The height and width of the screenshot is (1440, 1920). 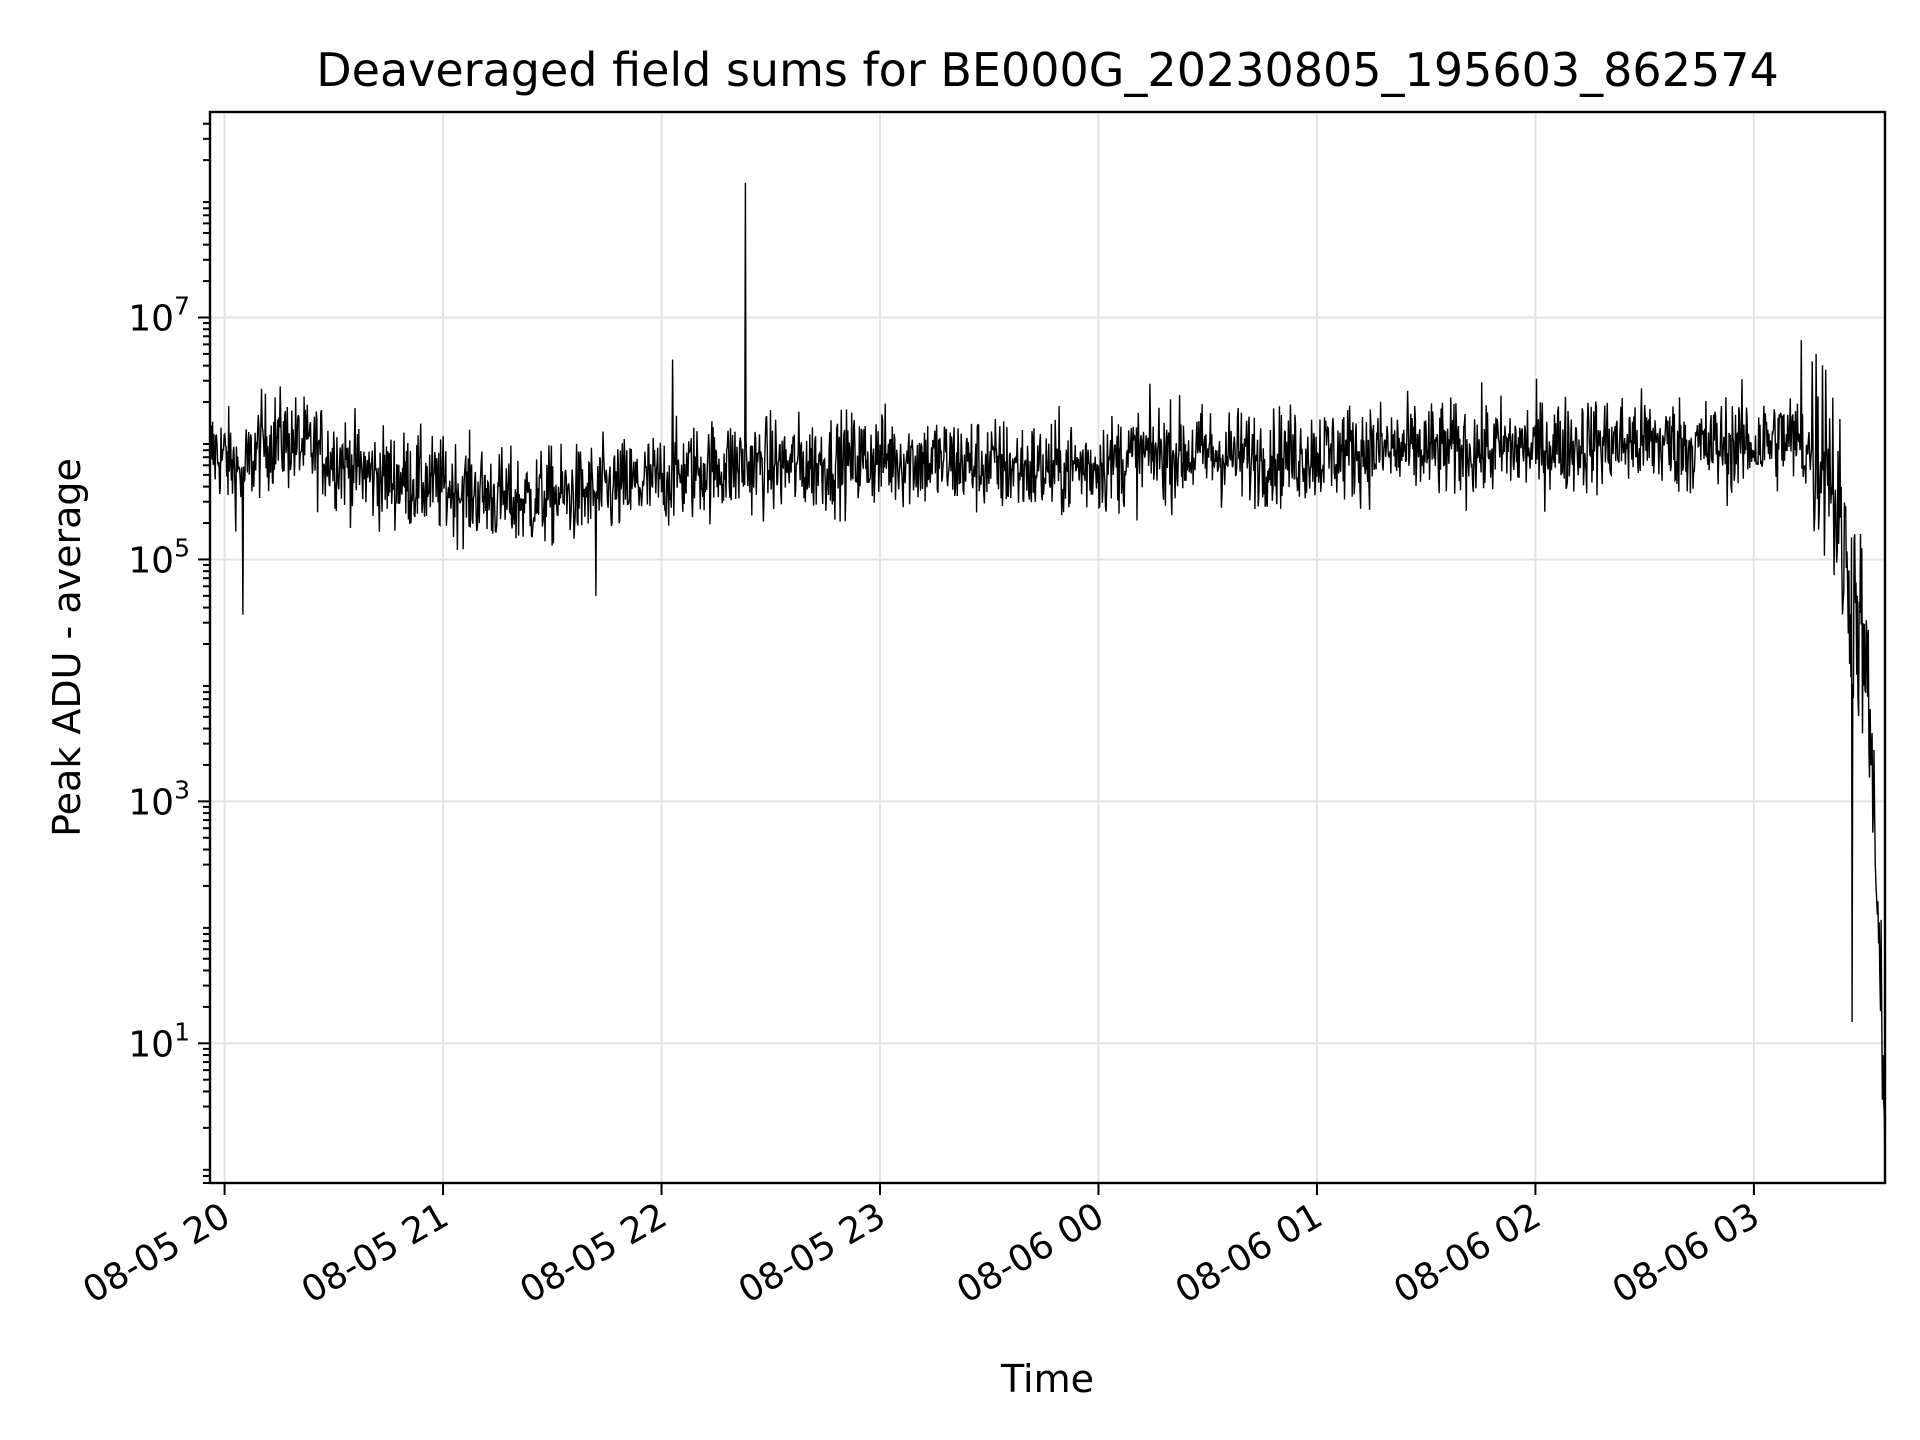 What do you see at coordinates (1030, 1253) in the screenshot?
I see `x-tick-label: 08-06 00` at bounding box center [1030, 1253].